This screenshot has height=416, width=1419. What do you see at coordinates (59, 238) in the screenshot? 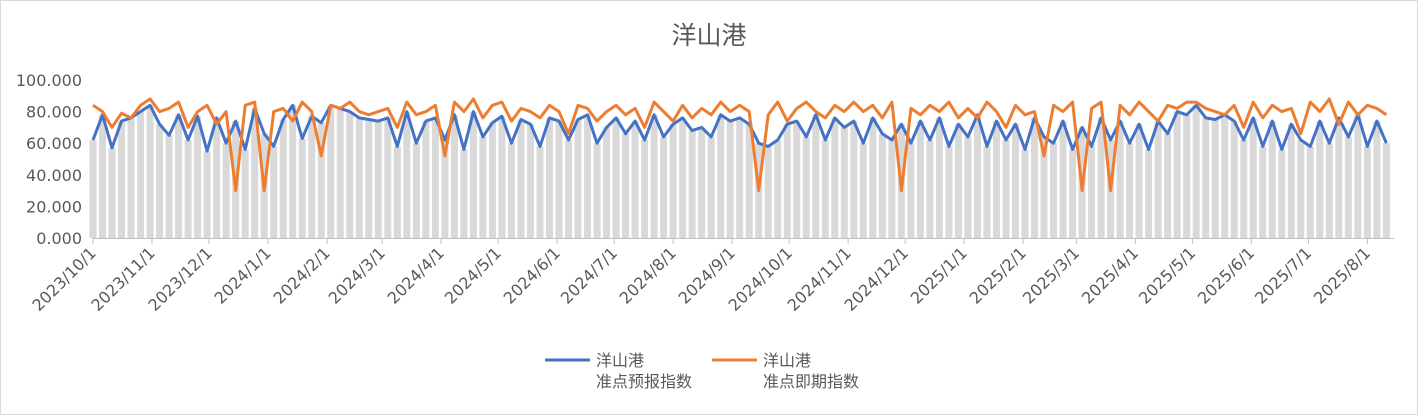
I see `y-tick-label: 0.000` at bounding box center [59, 238].